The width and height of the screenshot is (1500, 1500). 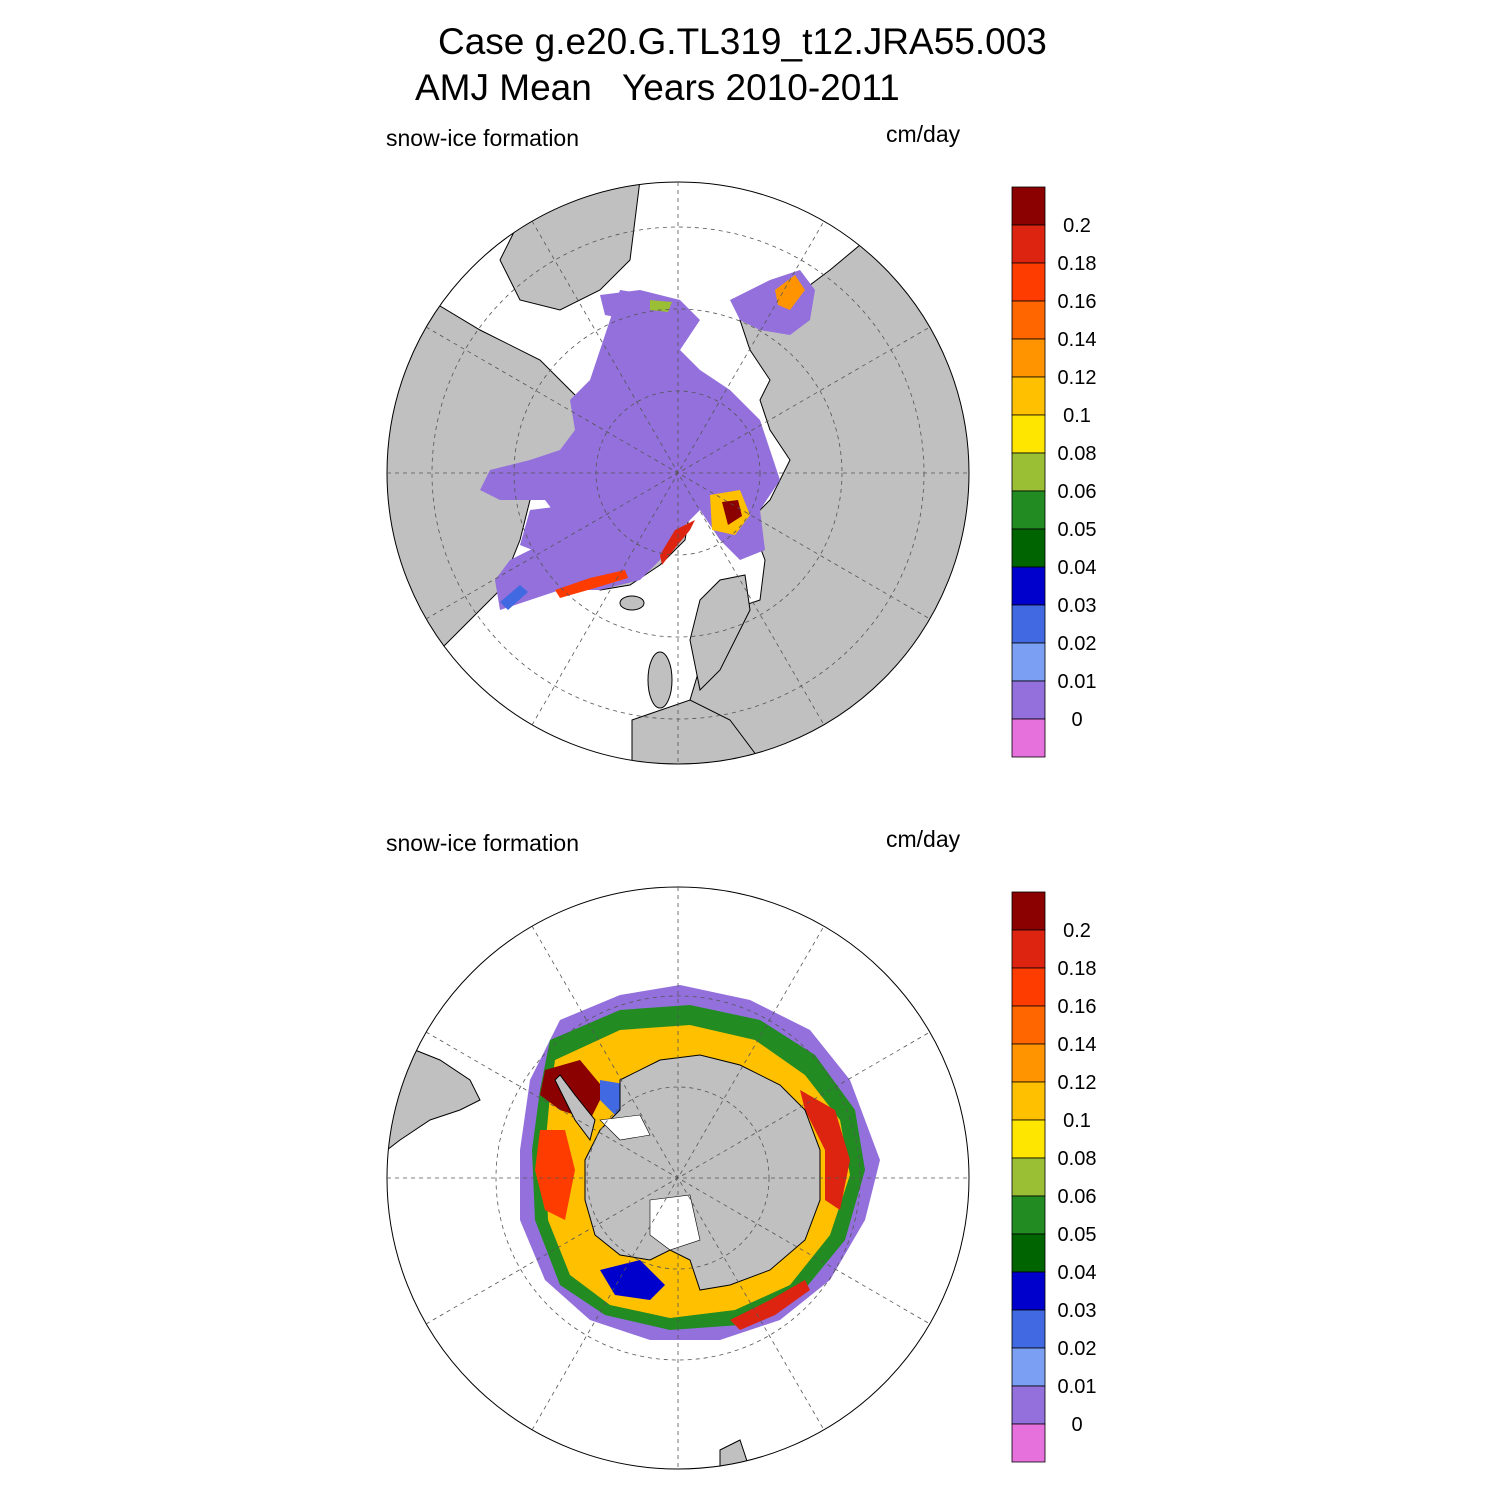 What do you see at coordinates (1077, 1349) in the screenshot?
I see `south-colorbar-tick-label: 0.02` at bounding box center [1077, 1349].